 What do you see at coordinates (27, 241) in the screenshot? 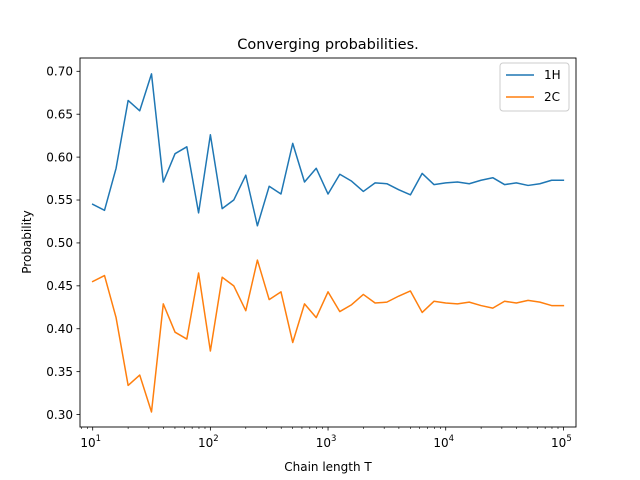
I see `y-axis-label: Probability` at bounding box center [27, 241].